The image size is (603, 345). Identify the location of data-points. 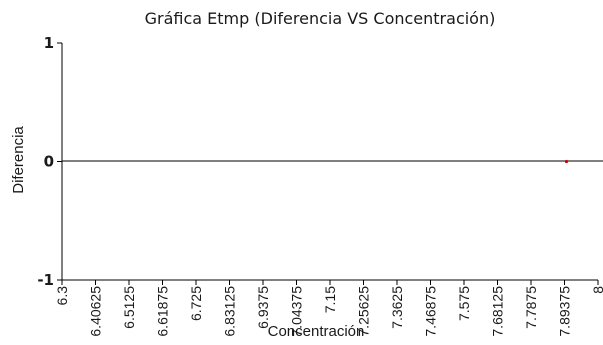
(566, 161).